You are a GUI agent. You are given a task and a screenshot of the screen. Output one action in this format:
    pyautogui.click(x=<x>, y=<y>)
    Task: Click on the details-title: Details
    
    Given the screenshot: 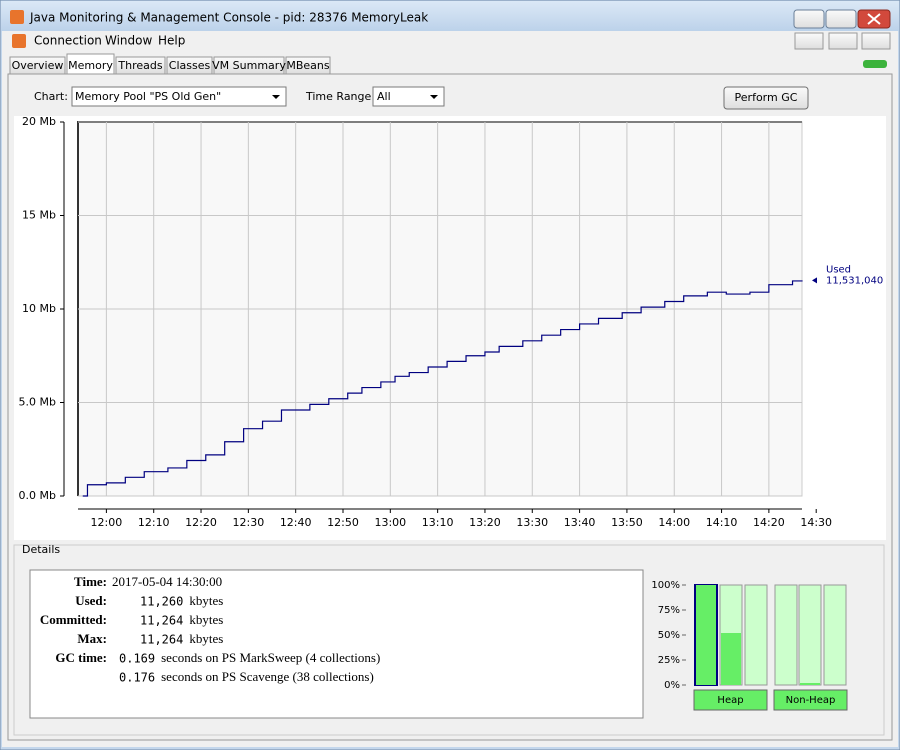 What is the action you would take?
    pyautogui.click(x=41, y=549)
    